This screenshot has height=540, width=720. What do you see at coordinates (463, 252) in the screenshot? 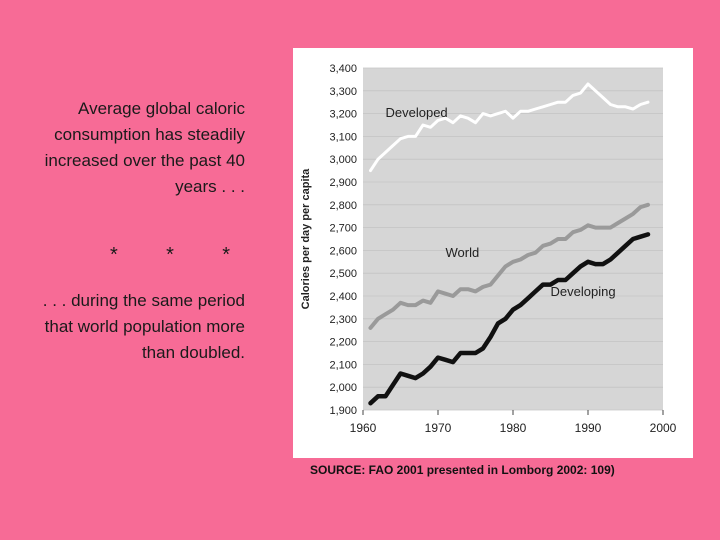
I see `annotation-world: World` at bounding box center [463, 252].